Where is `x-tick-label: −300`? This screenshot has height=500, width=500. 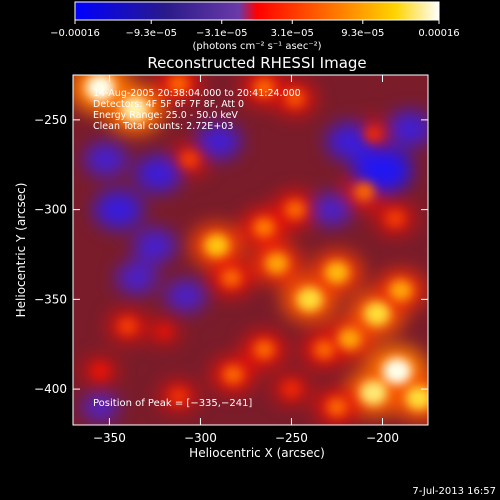 x-tick-label: −300 is located at coordinates (200, 438).